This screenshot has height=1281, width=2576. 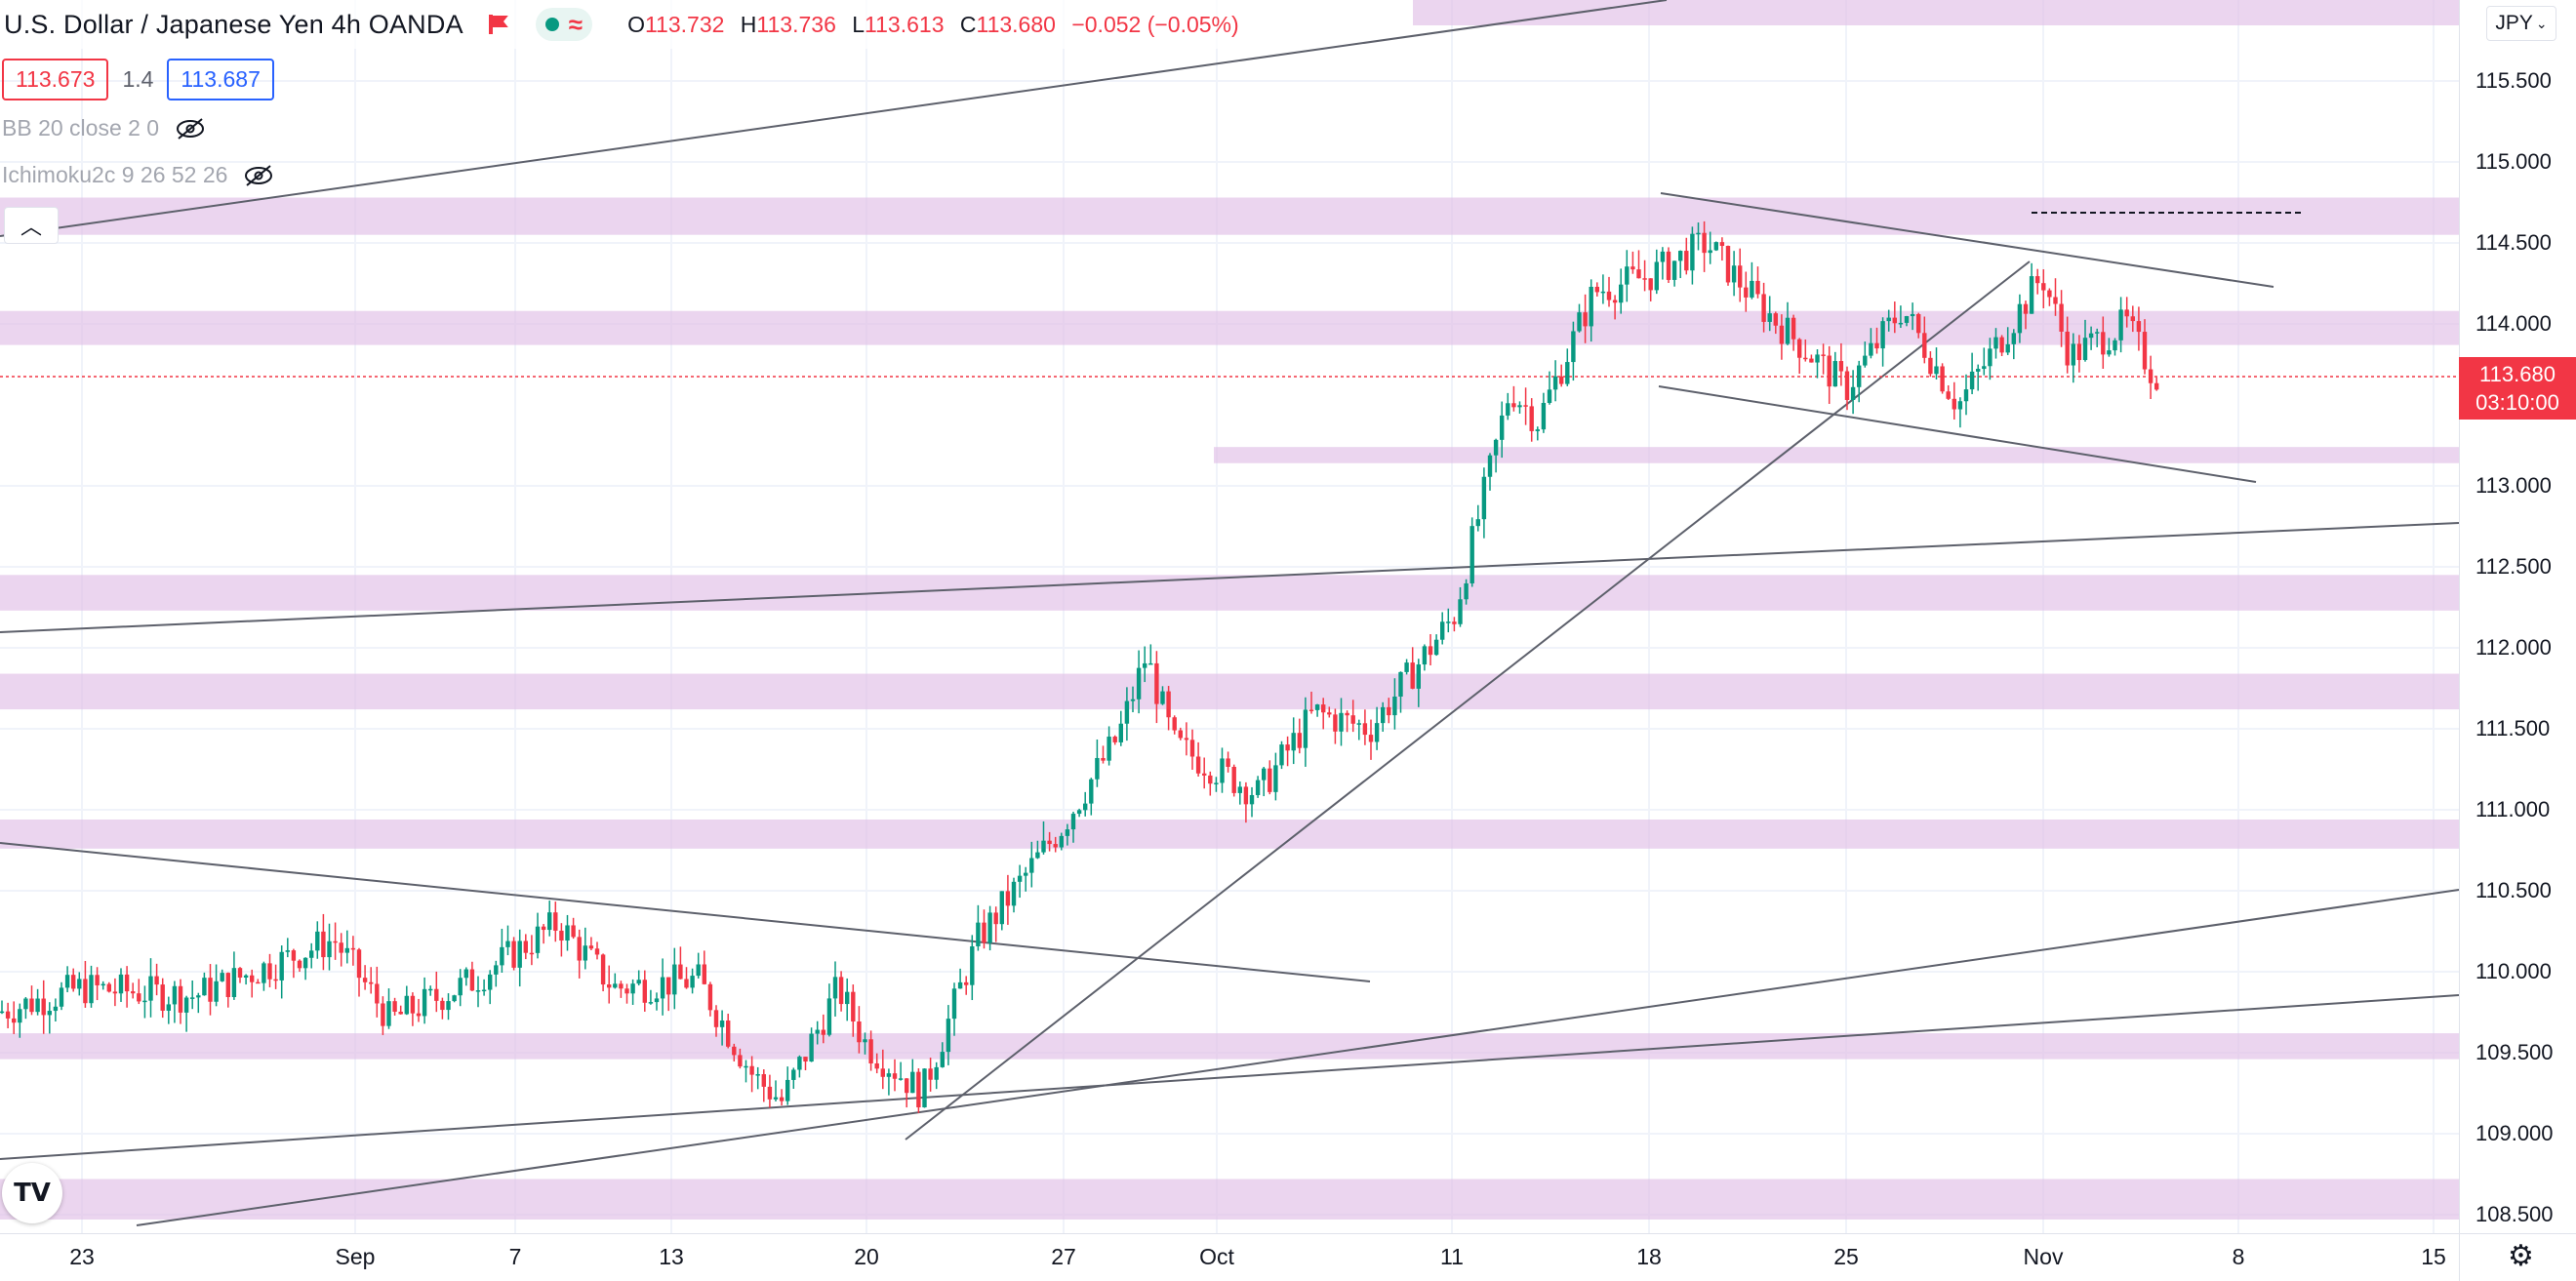 I want to click on tradingview-logo: TV, so click(x=32, y=1193).